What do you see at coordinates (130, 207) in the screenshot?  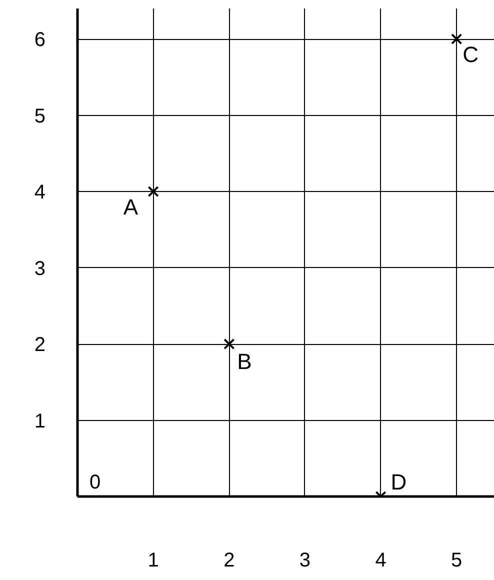 I see `annotation: A` at bounding box center [130, 207].